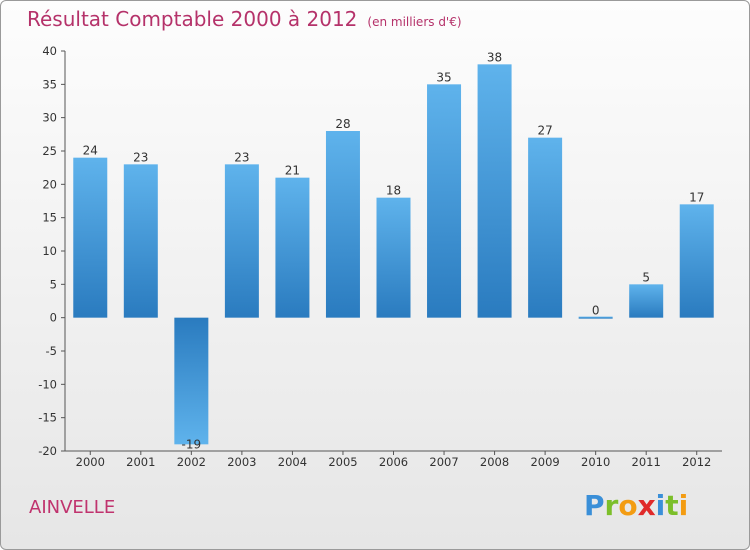 Image resolution: width=750 pixels, height=550 pixels. I want to click on logo-letter: t, so click(672, 505).